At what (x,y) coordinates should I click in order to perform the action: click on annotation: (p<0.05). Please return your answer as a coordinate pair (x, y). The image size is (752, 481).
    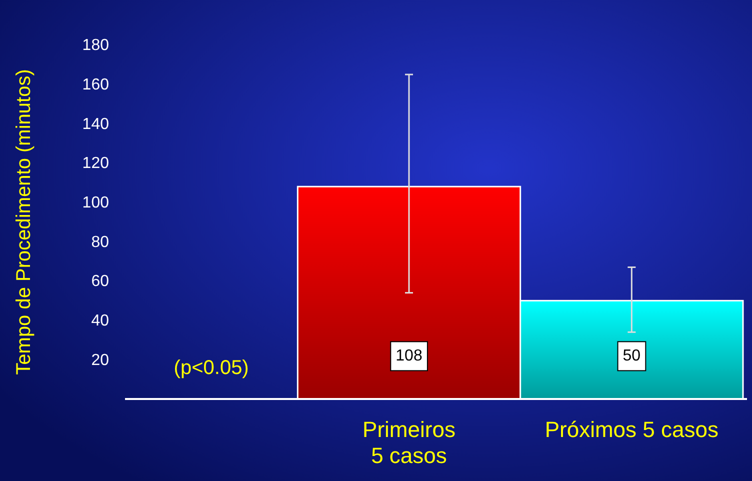
    Looking at the image, I should click on (211, 368).